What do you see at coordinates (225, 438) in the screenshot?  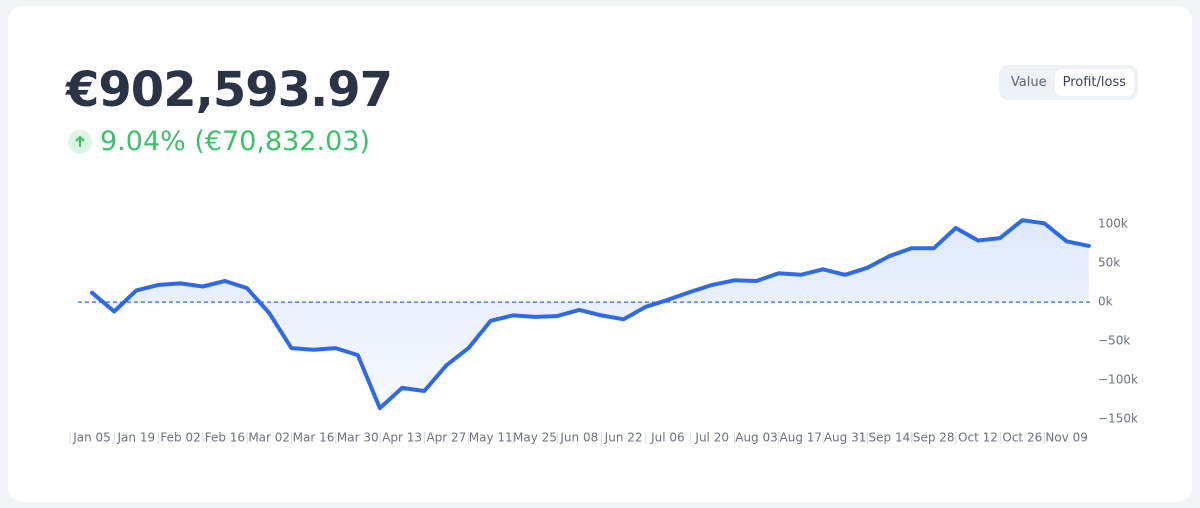 I see `x-tick-label: Feb 16` at bounding box center [225, 438].